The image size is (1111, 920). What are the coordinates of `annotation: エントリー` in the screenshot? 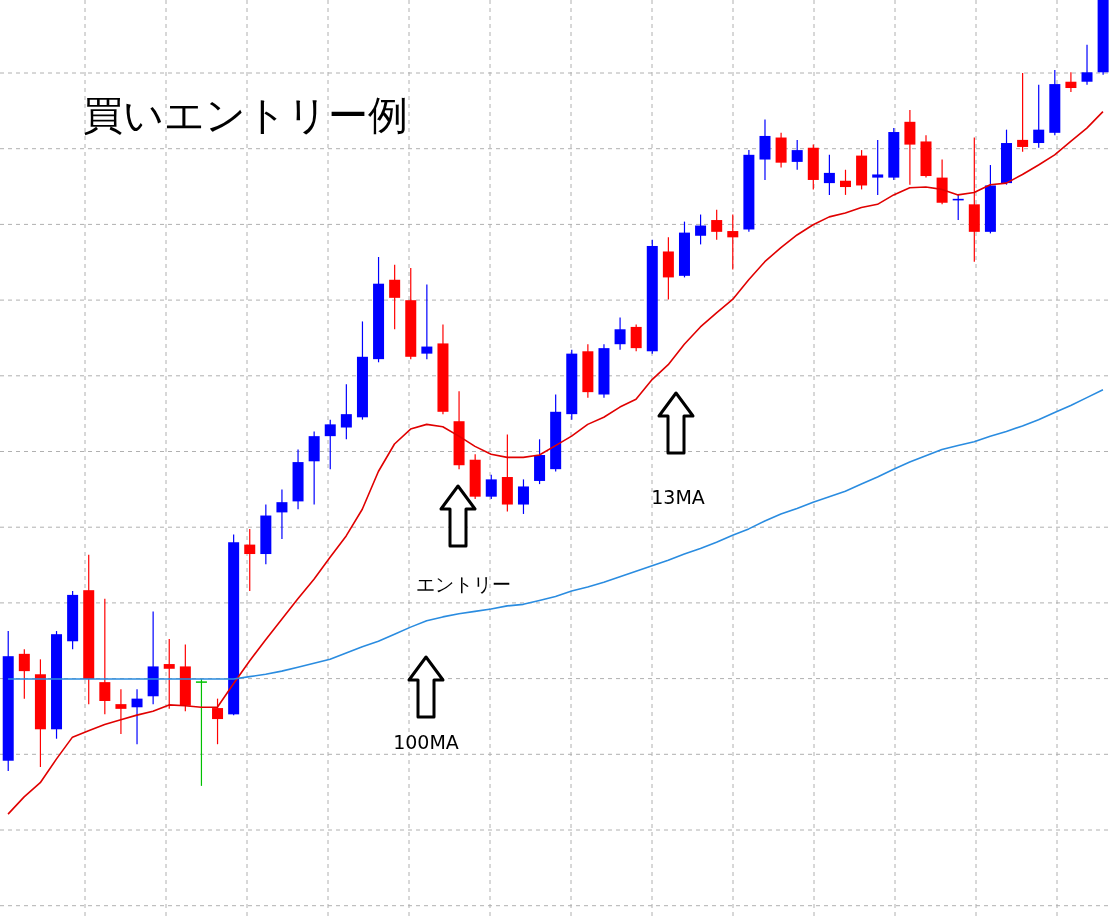 It's located at (463, 584).